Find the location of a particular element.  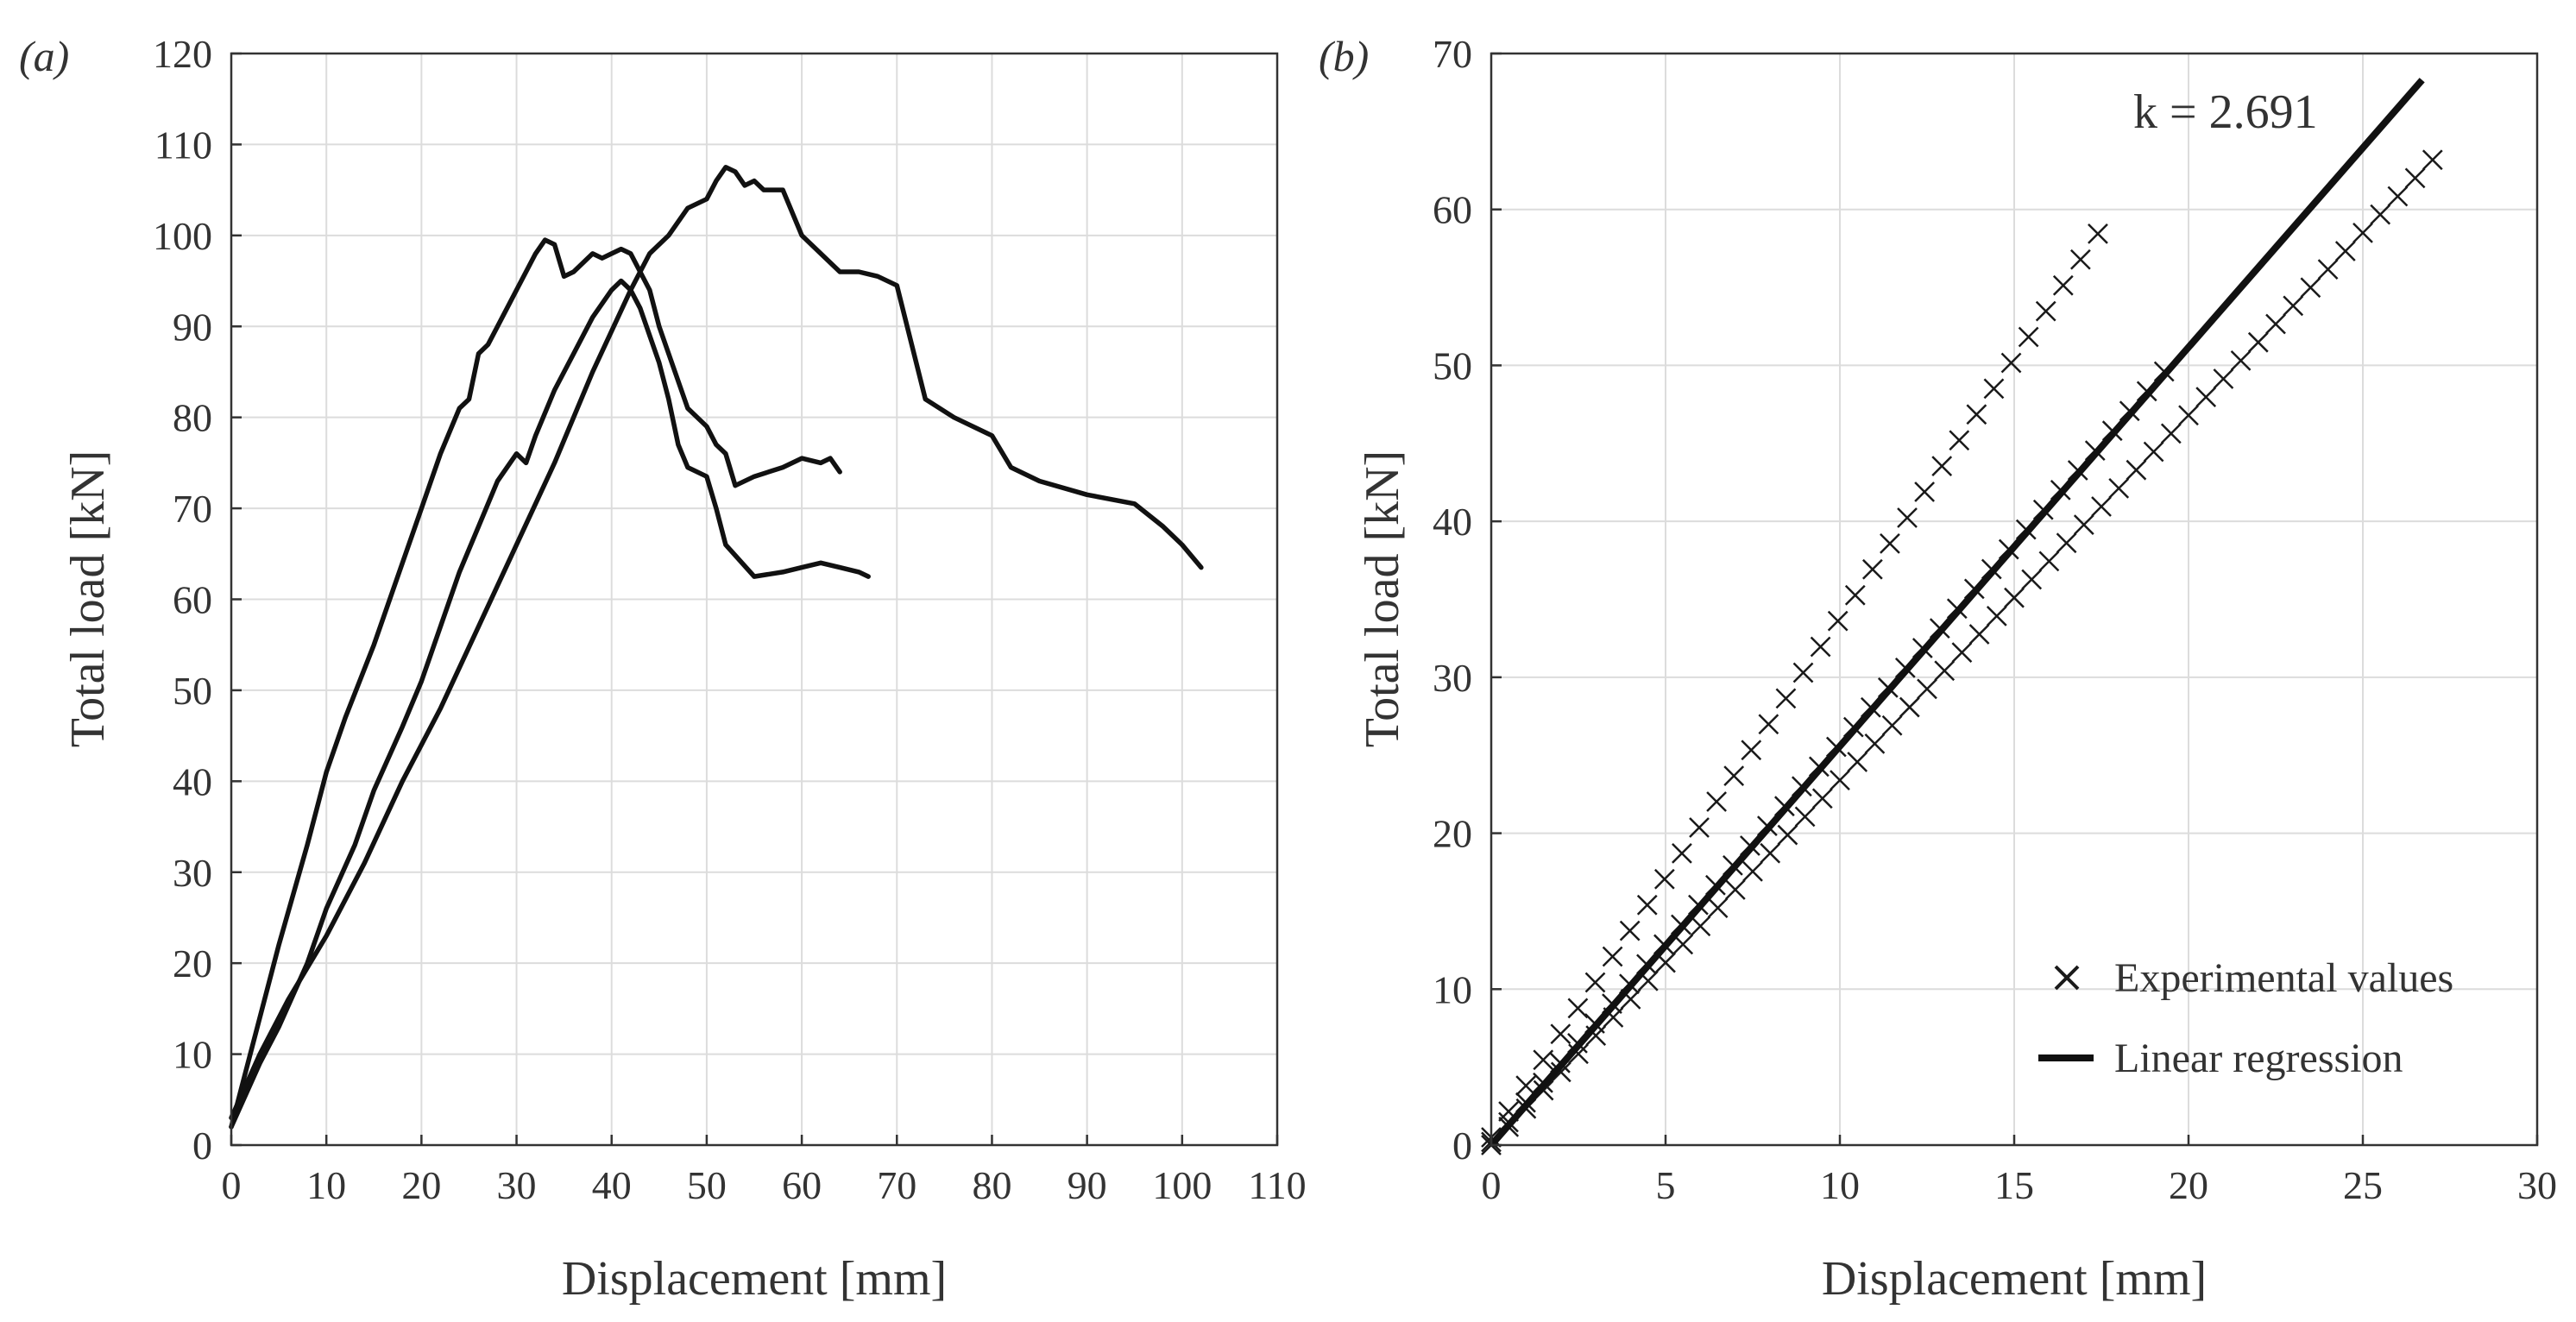

panel-a-label: (a) is located at coordinates (44, 56).